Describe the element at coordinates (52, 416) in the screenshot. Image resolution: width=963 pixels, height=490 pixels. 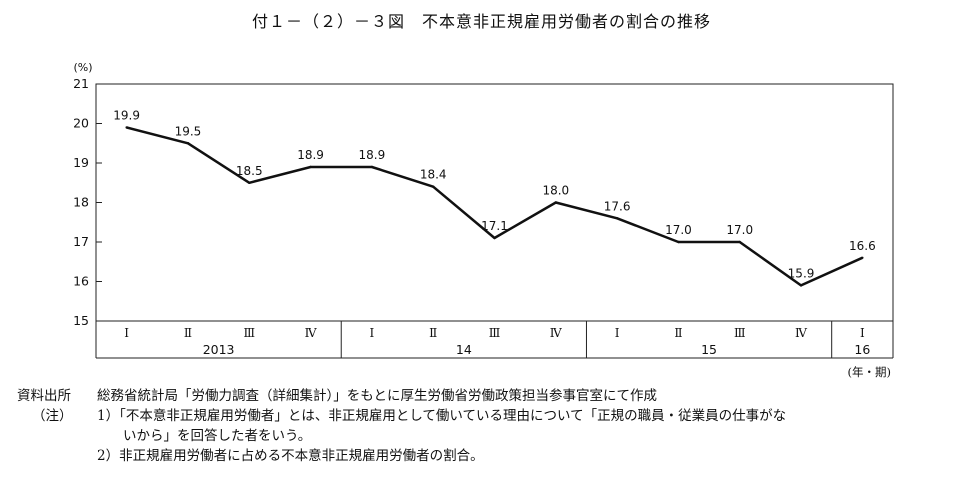
I see `notes-label: （注）` at that location.